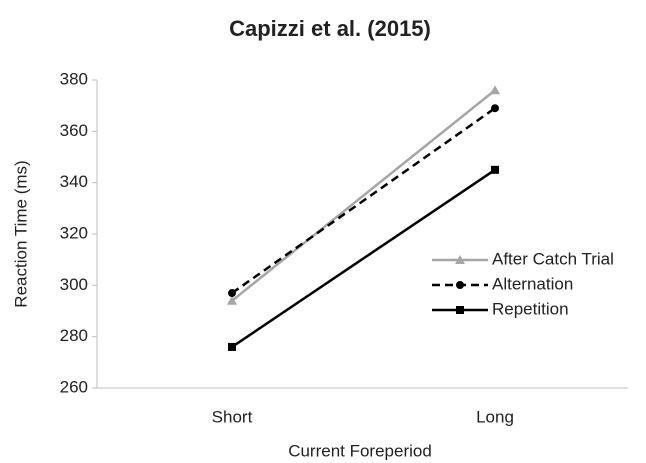  What do you see at coordinates (74, 386) in the screenshot?
I see `y-tick-label: 260` at bounding box center [74, 386].